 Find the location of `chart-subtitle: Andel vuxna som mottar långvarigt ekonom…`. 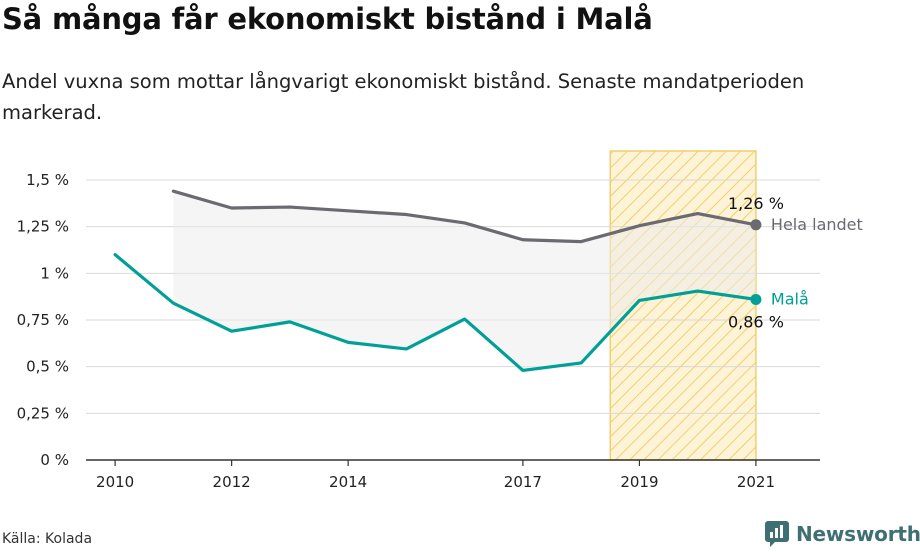

chart-subtitle: Andel vuxna som mottar långvarigt ekonom… is located at coordinates (403, 97).